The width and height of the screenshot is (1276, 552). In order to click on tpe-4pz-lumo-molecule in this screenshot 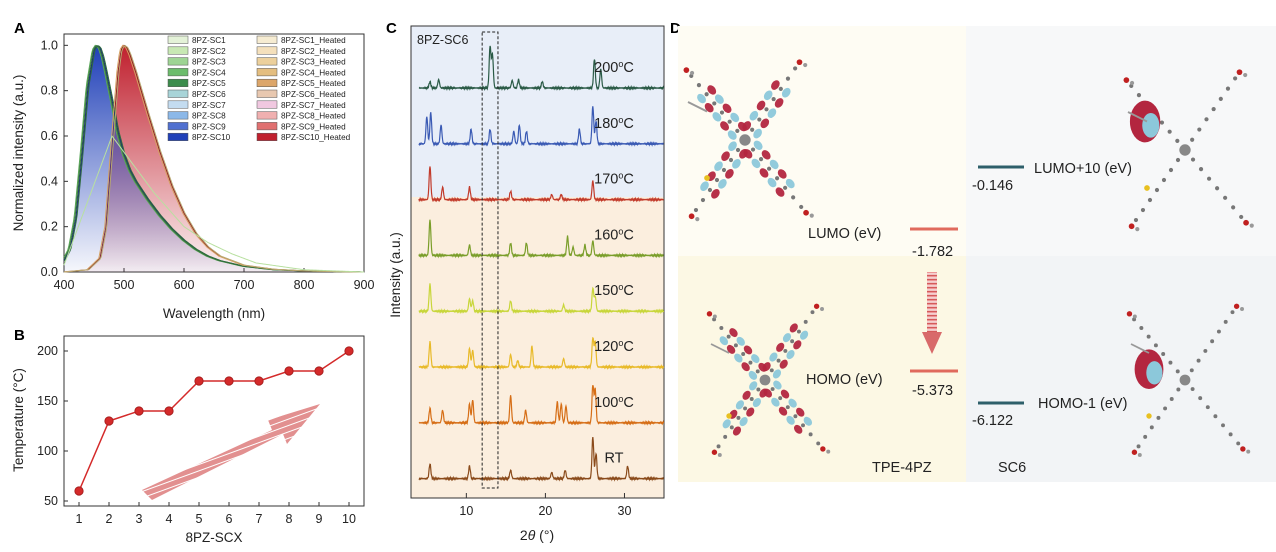, I will do `click(748, 140)`.